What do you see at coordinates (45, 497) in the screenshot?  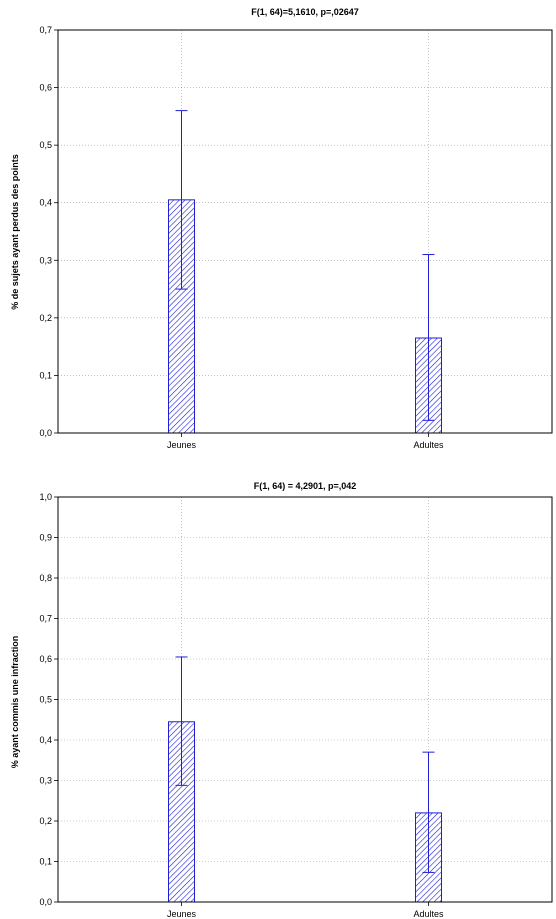 I see `y-tick-label: 1,0` at bounding box center [45, 497].